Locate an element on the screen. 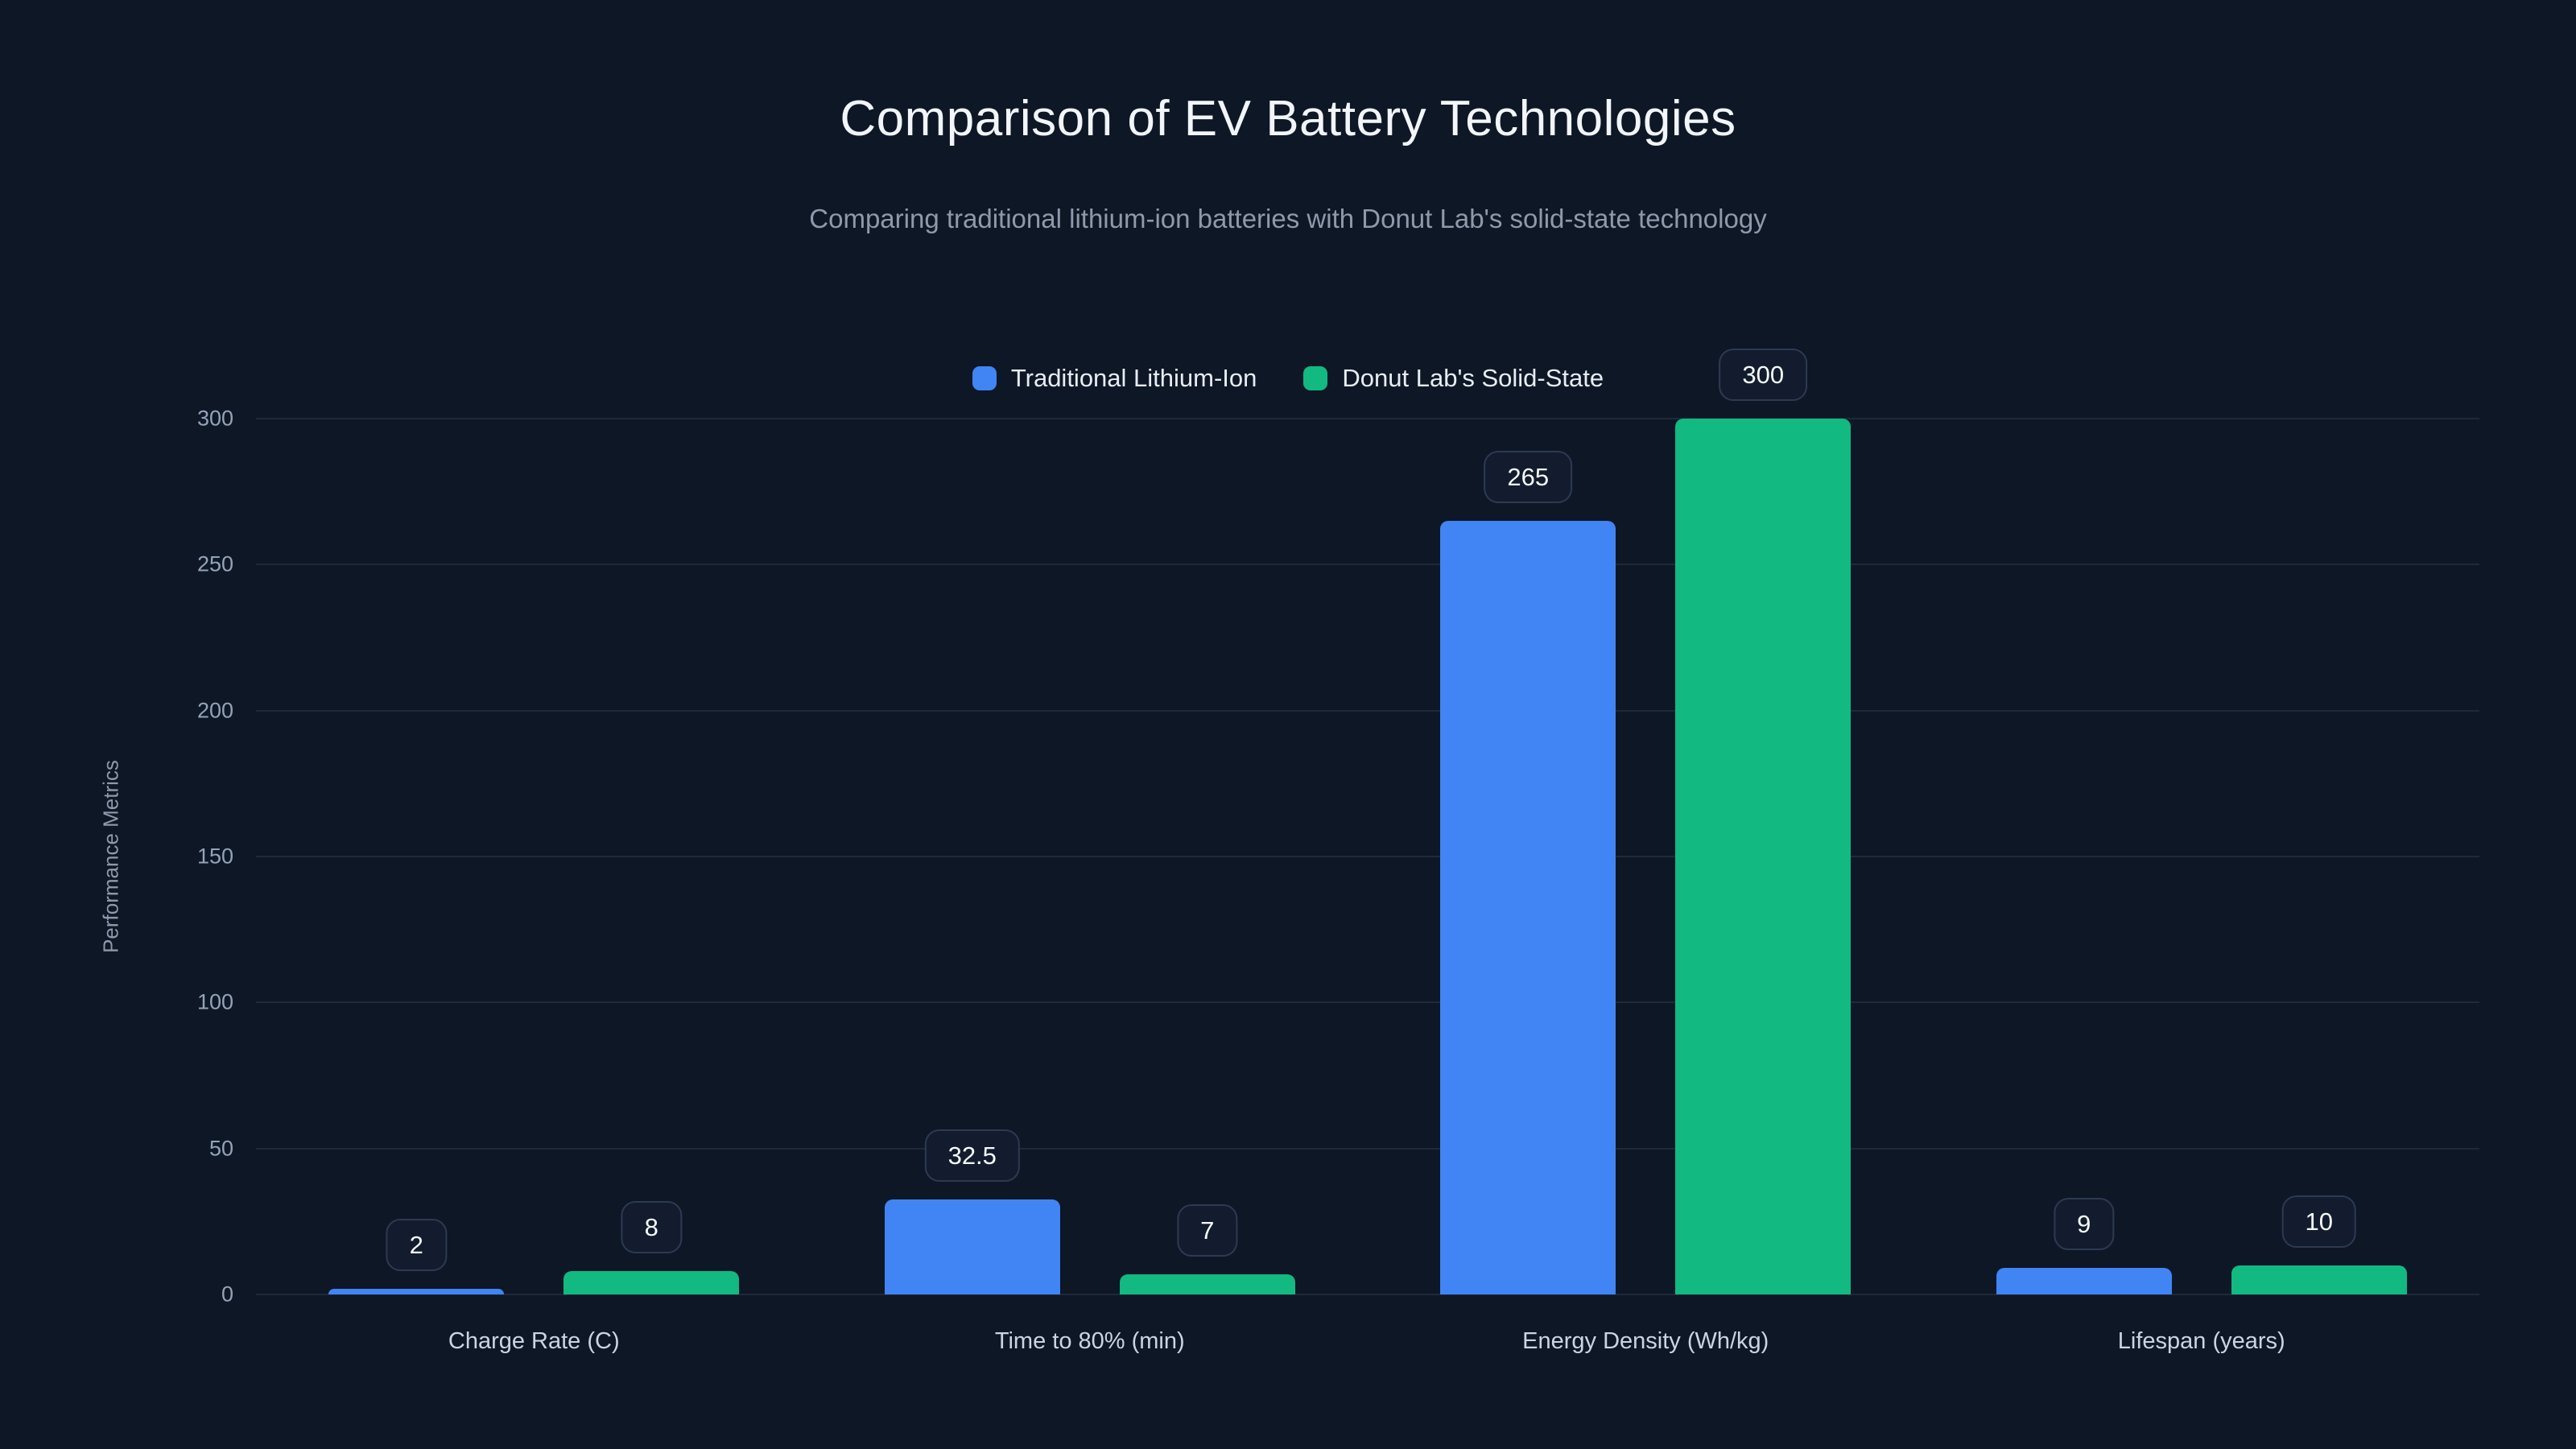  legend-item-traditional-lithium-ion: Traditional Lithium-Ion is located at coordinates (1114, 378).